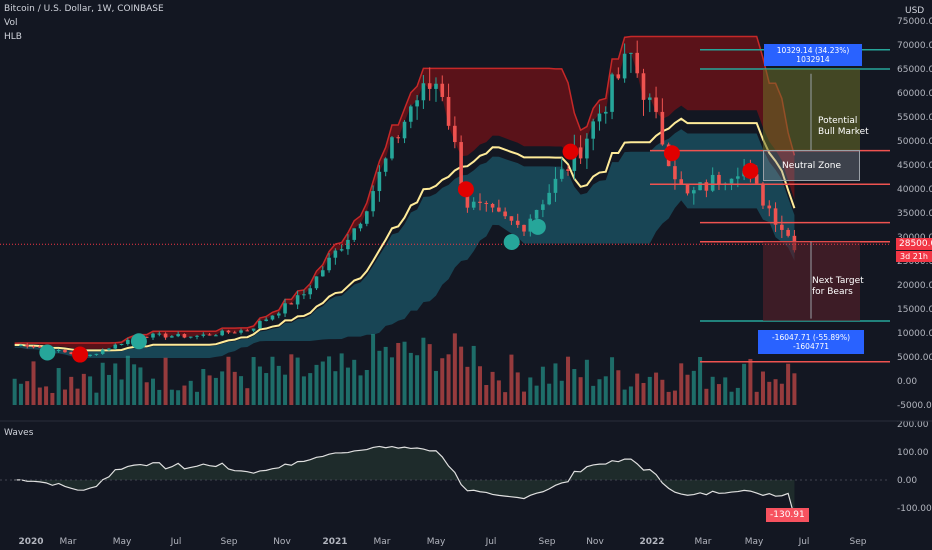  I want to click on y-tick-label: 55000.00, so click(914, 118).